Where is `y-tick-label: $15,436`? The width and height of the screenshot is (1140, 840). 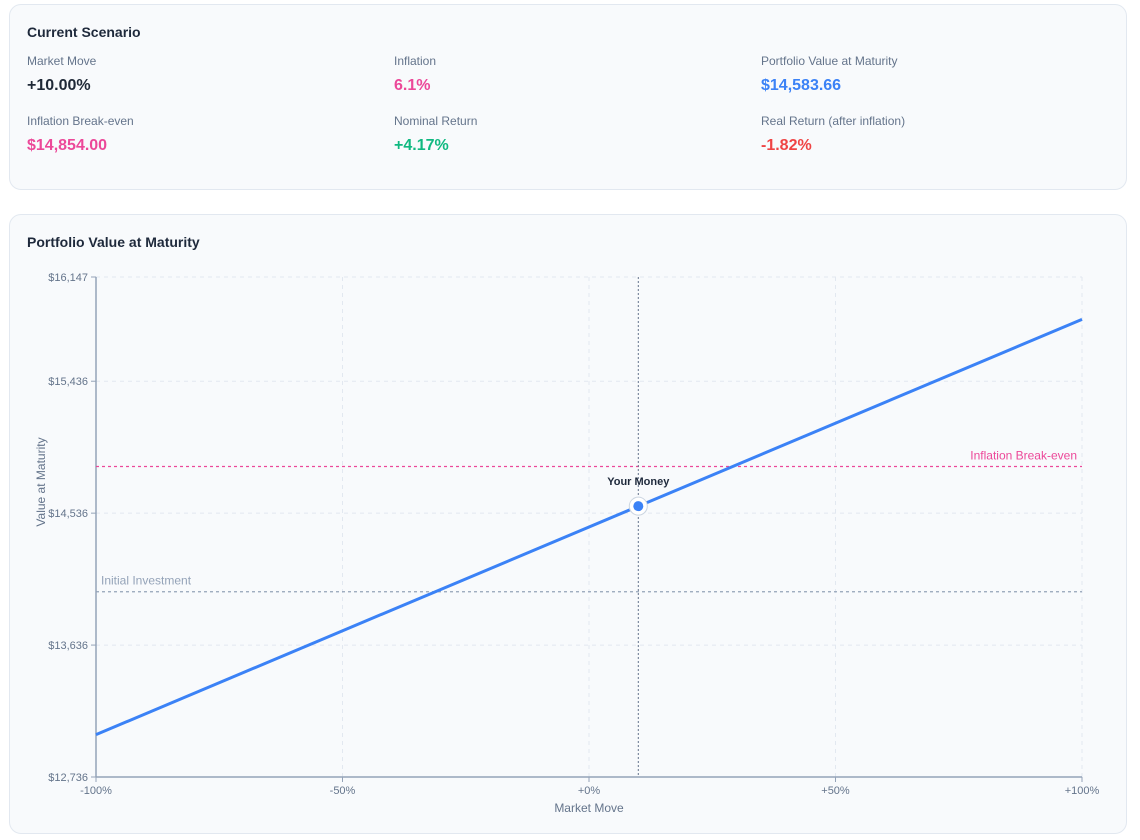
y-tick-label: $15,436 is located at coordinates (68, 382).